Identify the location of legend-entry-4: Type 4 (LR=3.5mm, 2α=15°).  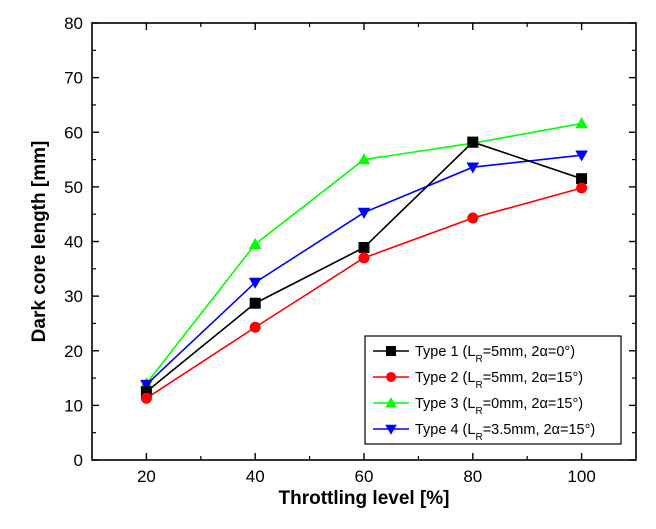
(484, 432).